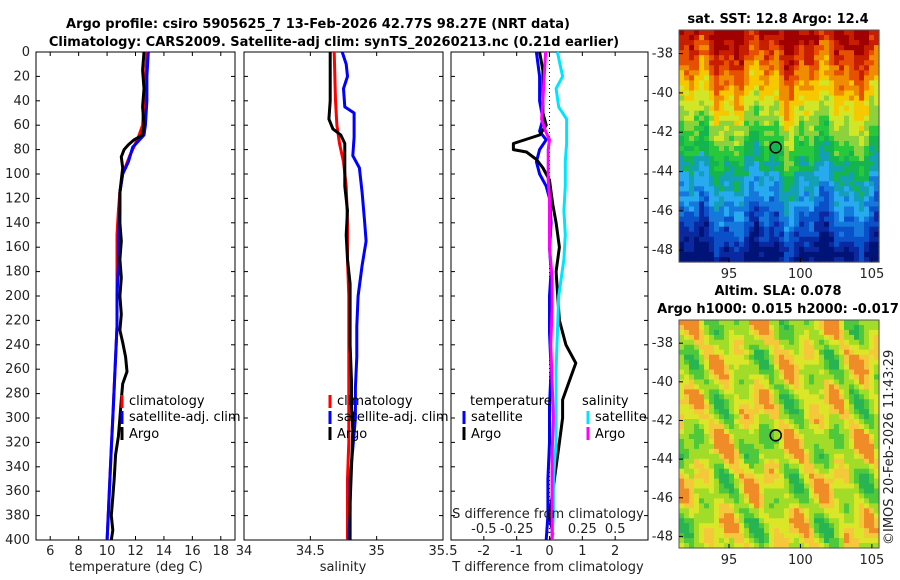  I want to click on depth-tick-label: 180, so click(17, 272).